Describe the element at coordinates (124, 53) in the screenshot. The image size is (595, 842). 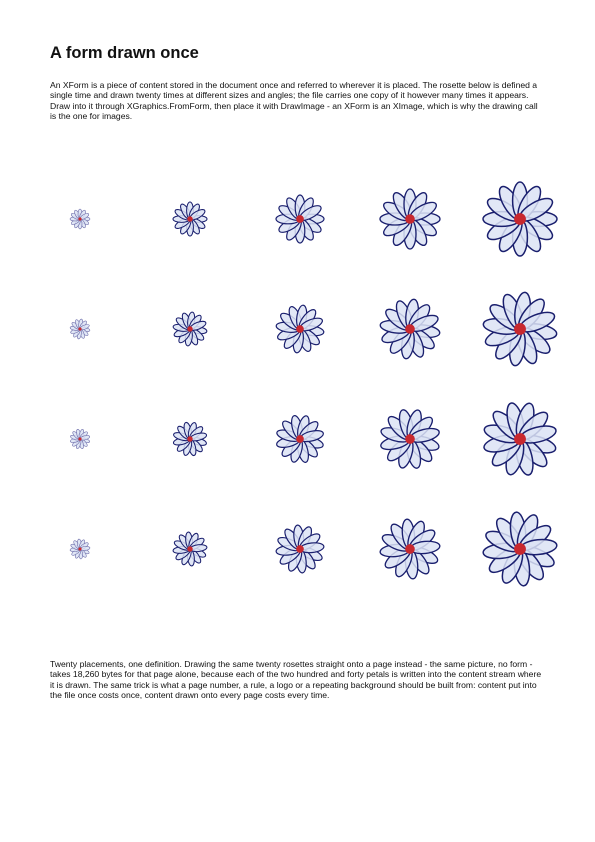
I see `title: A form drawn once` at that location.